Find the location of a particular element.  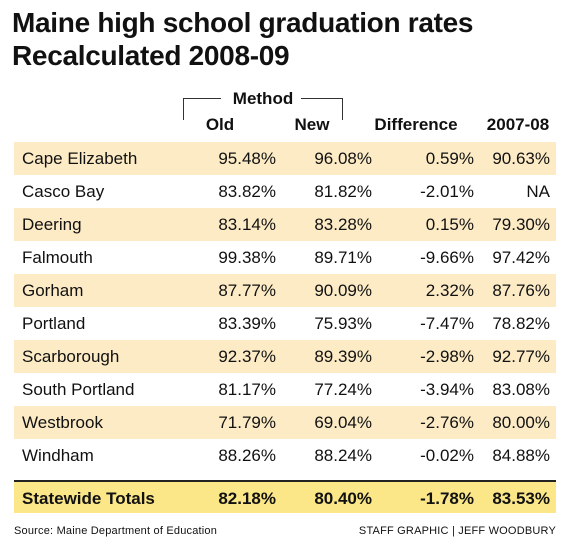

cell-school: Scarborough is located at coordinates (71, 356).